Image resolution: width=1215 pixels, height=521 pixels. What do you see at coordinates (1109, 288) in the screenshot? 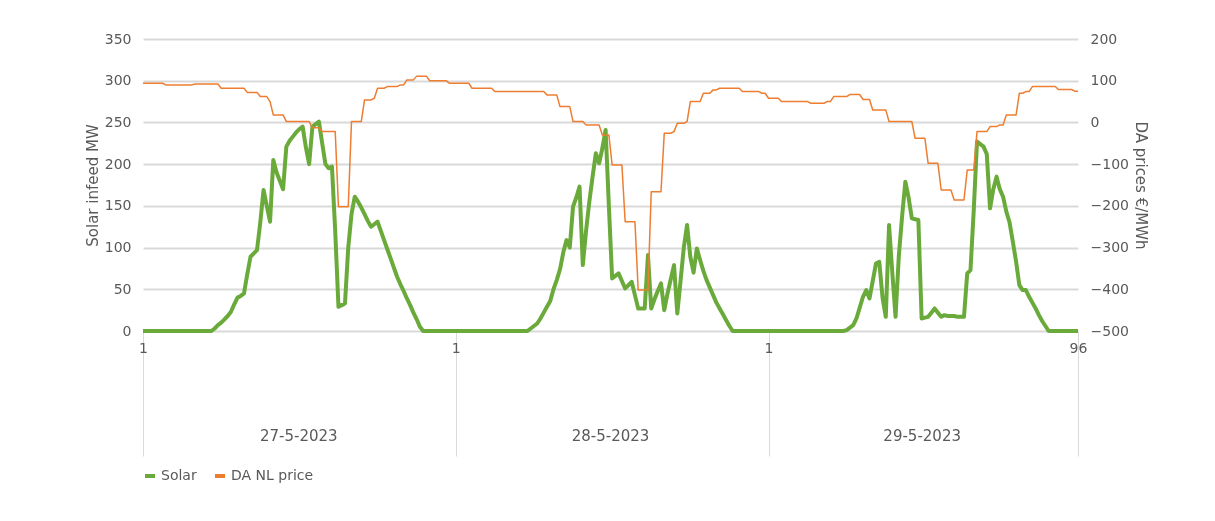
I see `y2-tick-label: −400` at bounding box center [1109, 288].